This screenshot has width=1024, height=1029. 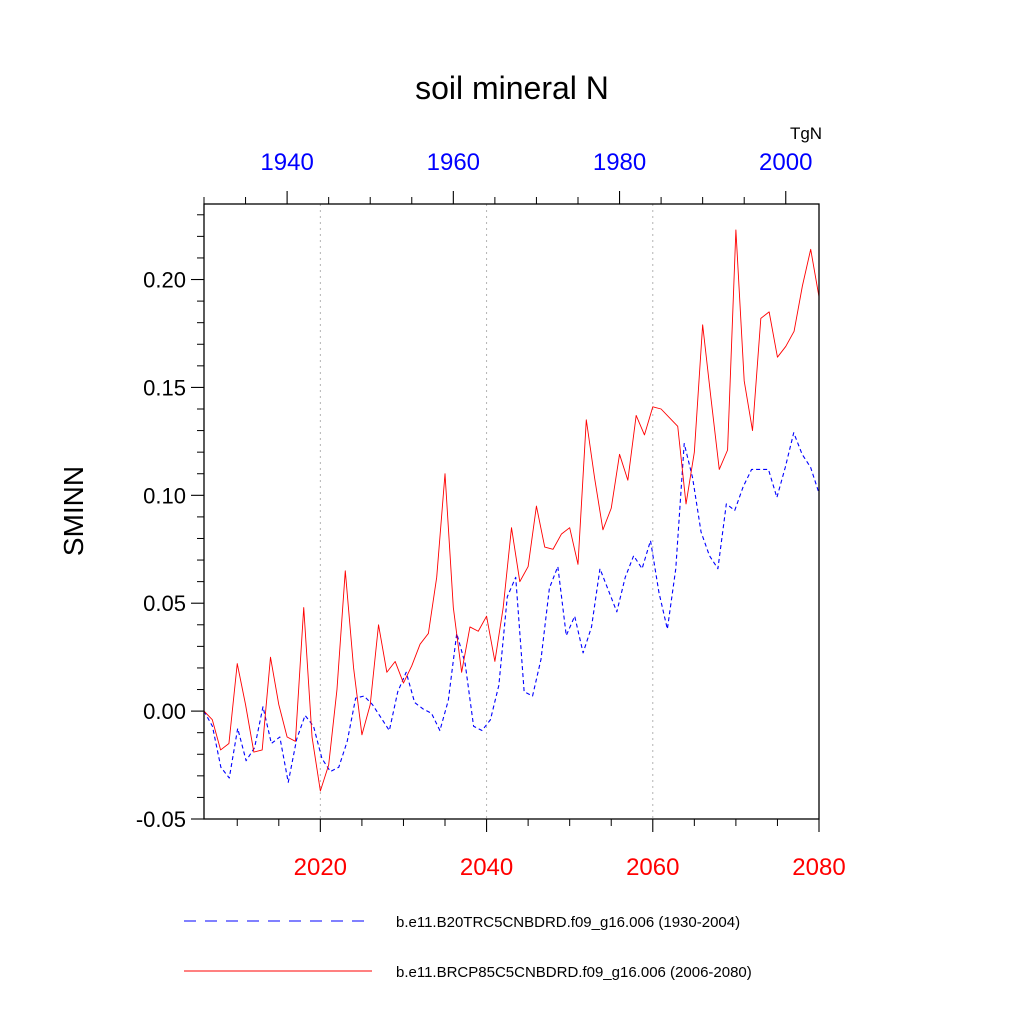 What do you see at coordinates (619, 162) in the screenshot?
I see `x-top-tick-label: 1980` at bounding box center [619, 162].